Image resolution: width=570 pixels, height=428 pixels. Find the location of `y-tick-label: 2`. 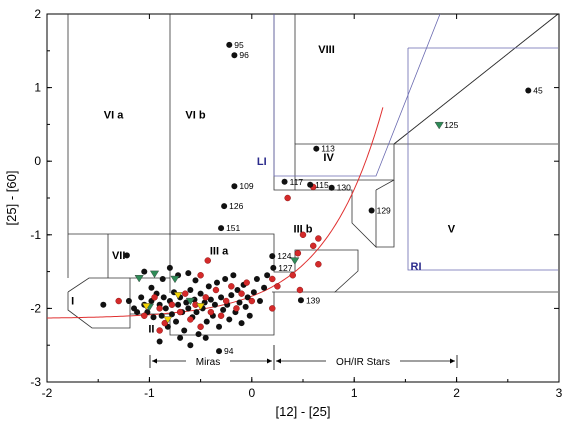

y-tick-label: 2 is located at coordinates (37, 14).